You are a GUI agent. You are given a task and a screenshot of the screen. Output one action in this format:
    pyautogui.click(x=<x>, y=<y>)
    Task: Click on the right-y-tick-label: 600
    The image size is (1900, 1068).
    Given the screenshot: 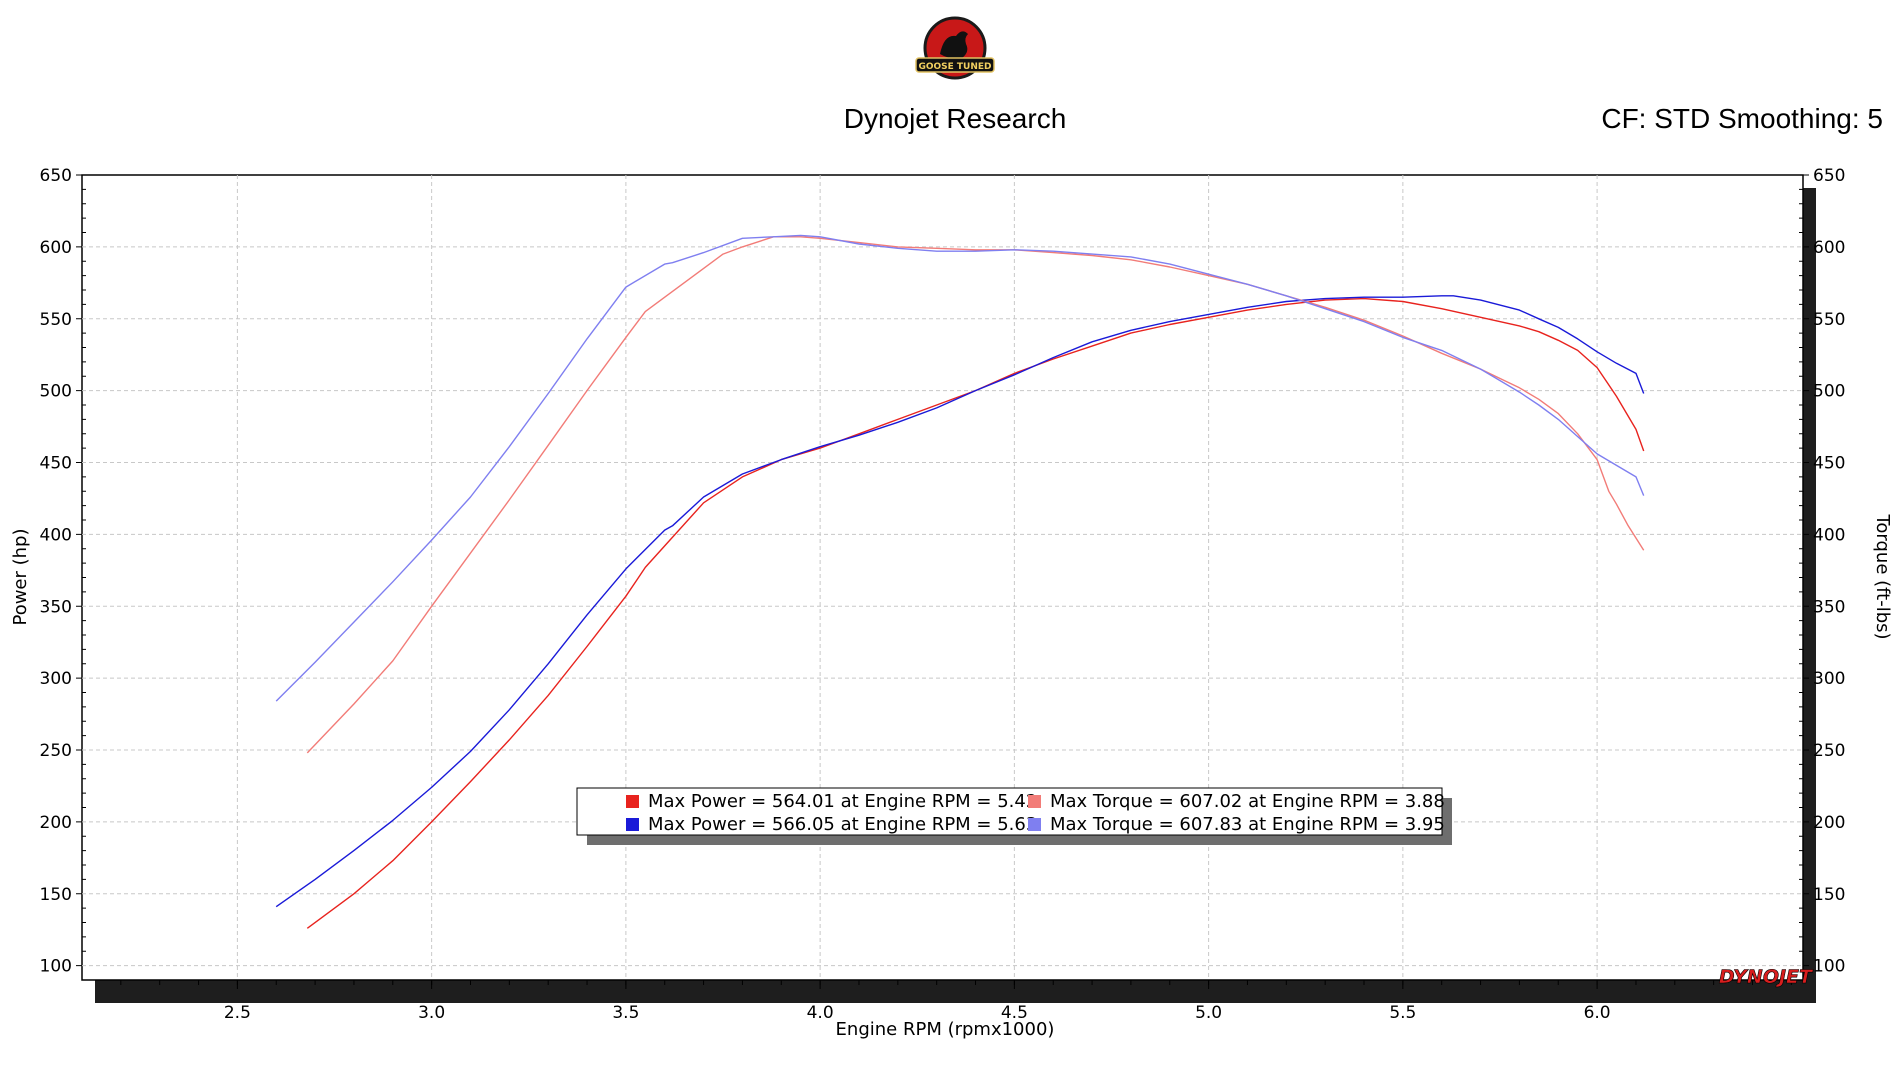 What is the action you would take?
    pyautogui.click(x=1829, y=248)
    